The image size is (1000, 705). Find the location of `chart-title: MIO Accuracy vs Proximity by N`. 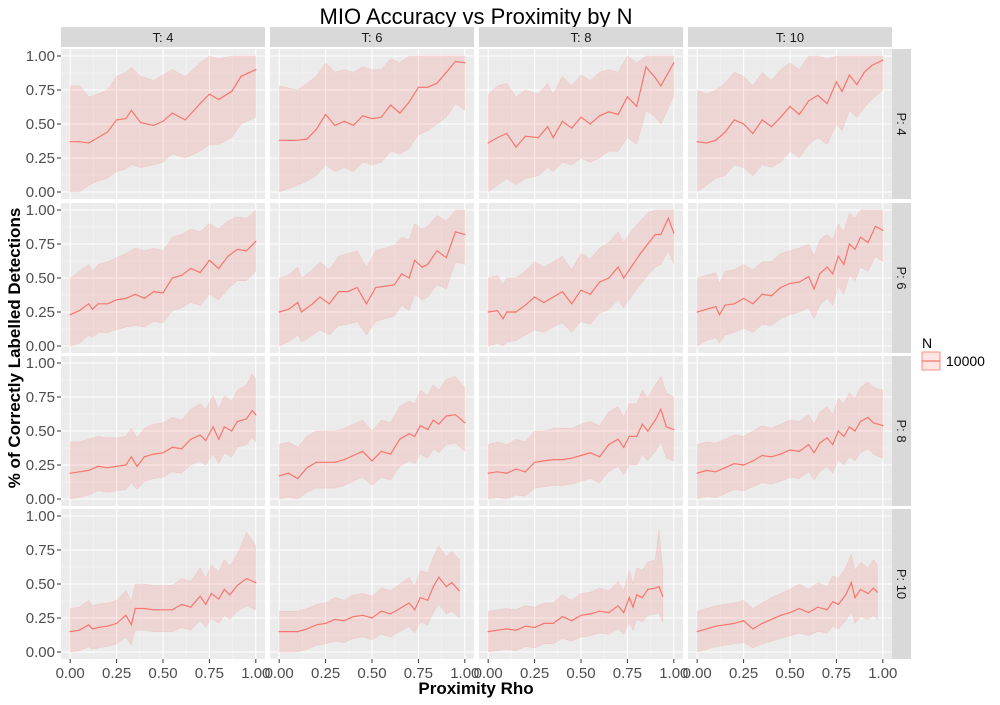

chart-title: MIO Accuracy vs Proximity by N is located at coordinates (476, 16).